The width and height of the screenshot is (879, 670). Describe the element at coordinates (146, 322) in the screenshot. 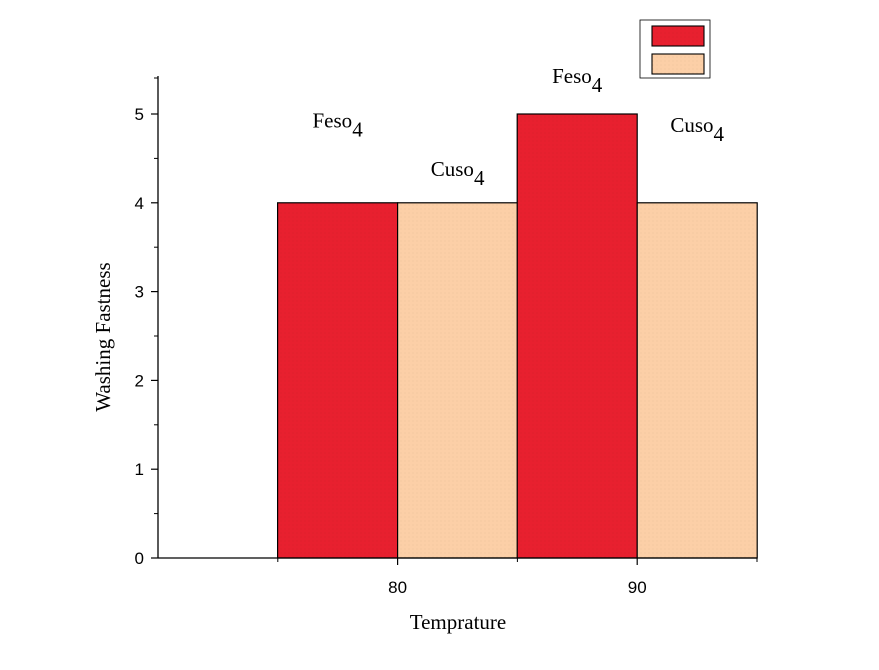

I see `y-ticks-group: 0 1 2 3 4 5` at that location.